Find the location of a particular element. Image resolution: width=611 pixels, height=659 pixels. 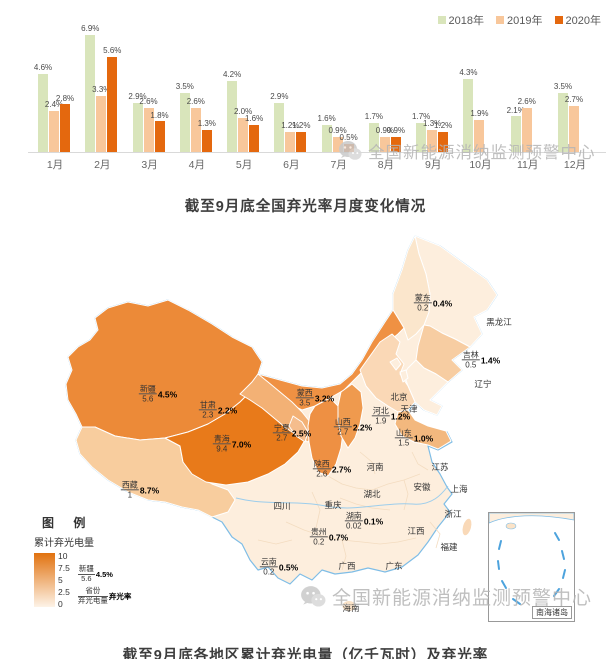

region-value: 2.6 is located at coordinates (322, 474).